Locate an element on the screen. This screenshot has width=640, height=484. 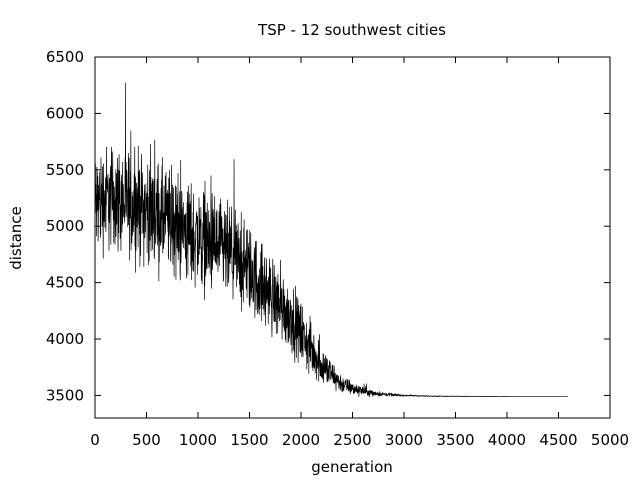
chart-title: TSP - 12 southwest cities is located at coordinates (351, 30).